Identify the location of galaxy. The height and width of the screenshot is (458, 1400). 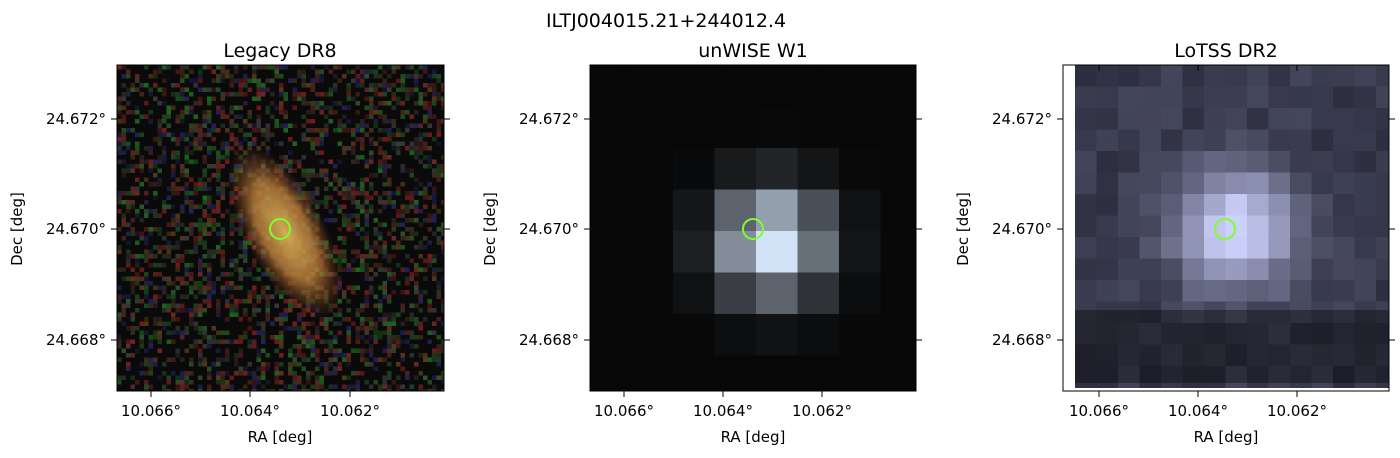
(285, 232).